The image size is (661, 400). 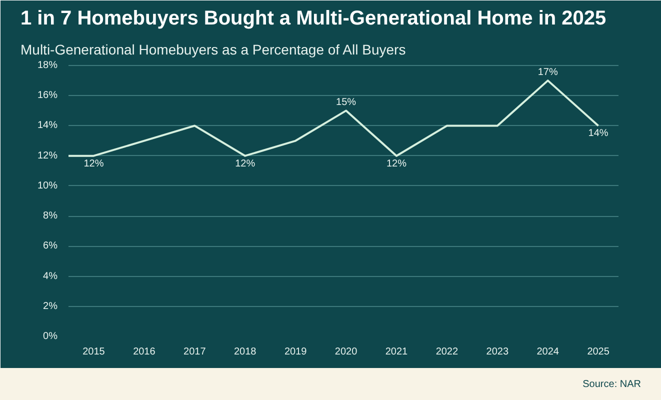 I want to click on y-tick-label: 0%, so click(x=50, y=336).